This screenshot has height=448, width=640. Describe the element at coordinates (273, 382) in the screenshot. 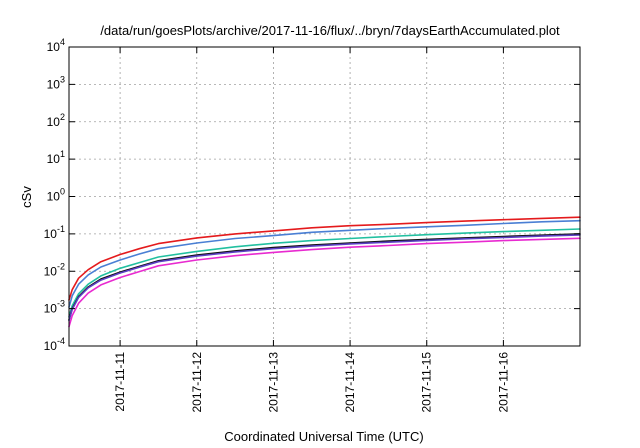

I see `x-tick-label: 2017-11-13` at that location.